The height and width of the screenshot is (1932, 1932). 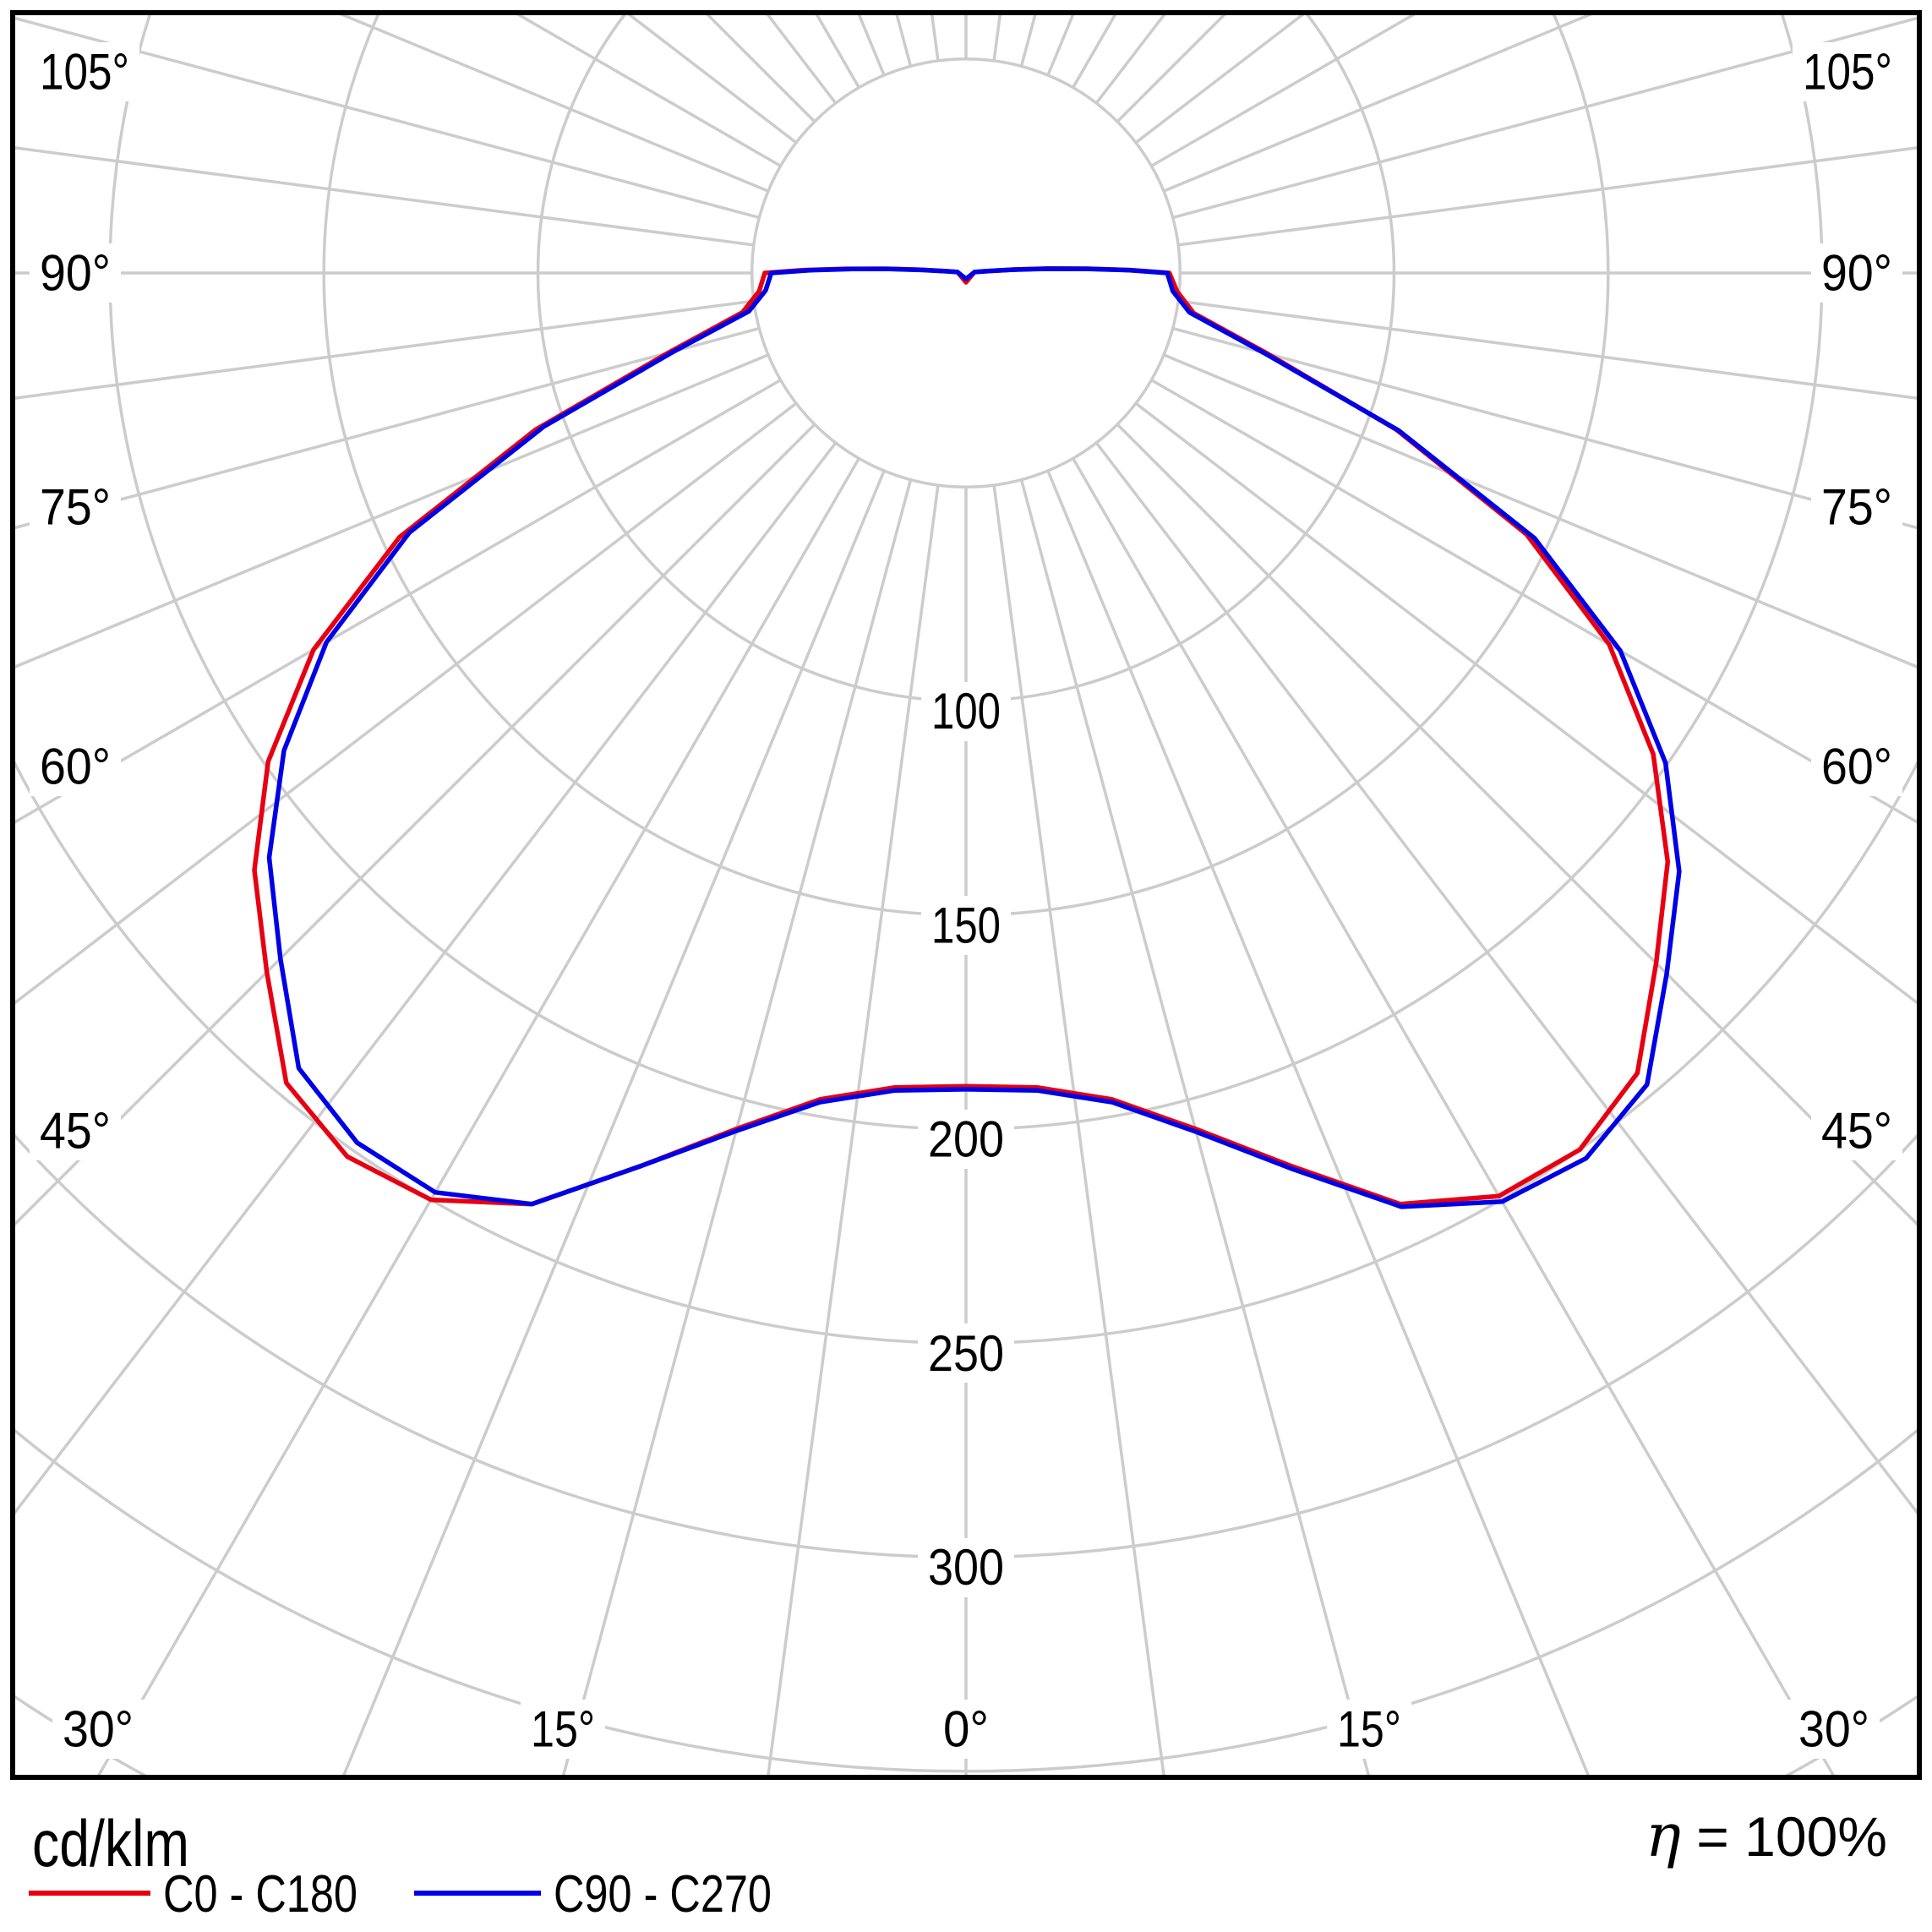 I want to click on angle-label-left-90-halo, so click(x=75, y=273).